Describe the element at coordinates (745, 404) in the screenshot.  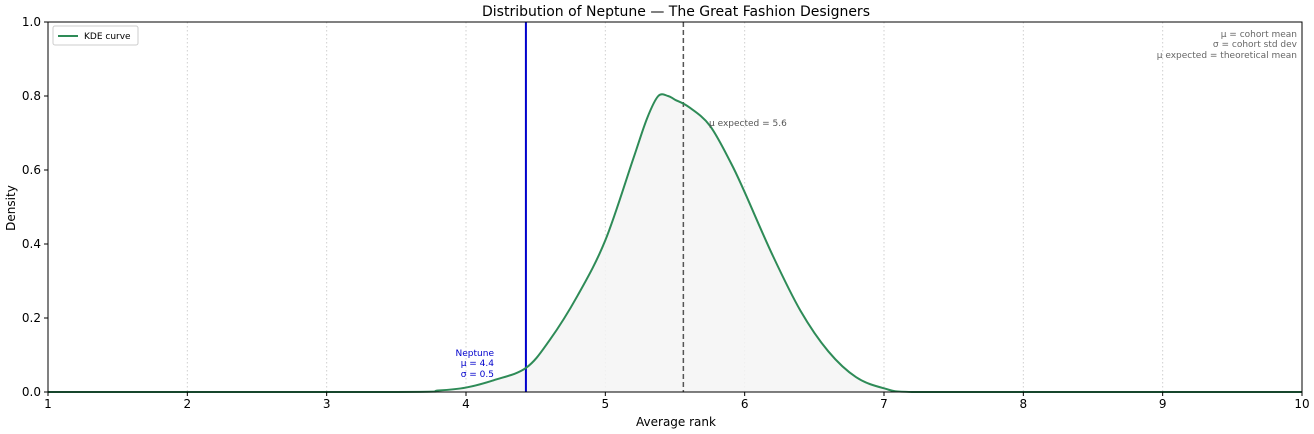
I see `x-tick-label: 6` at that location.